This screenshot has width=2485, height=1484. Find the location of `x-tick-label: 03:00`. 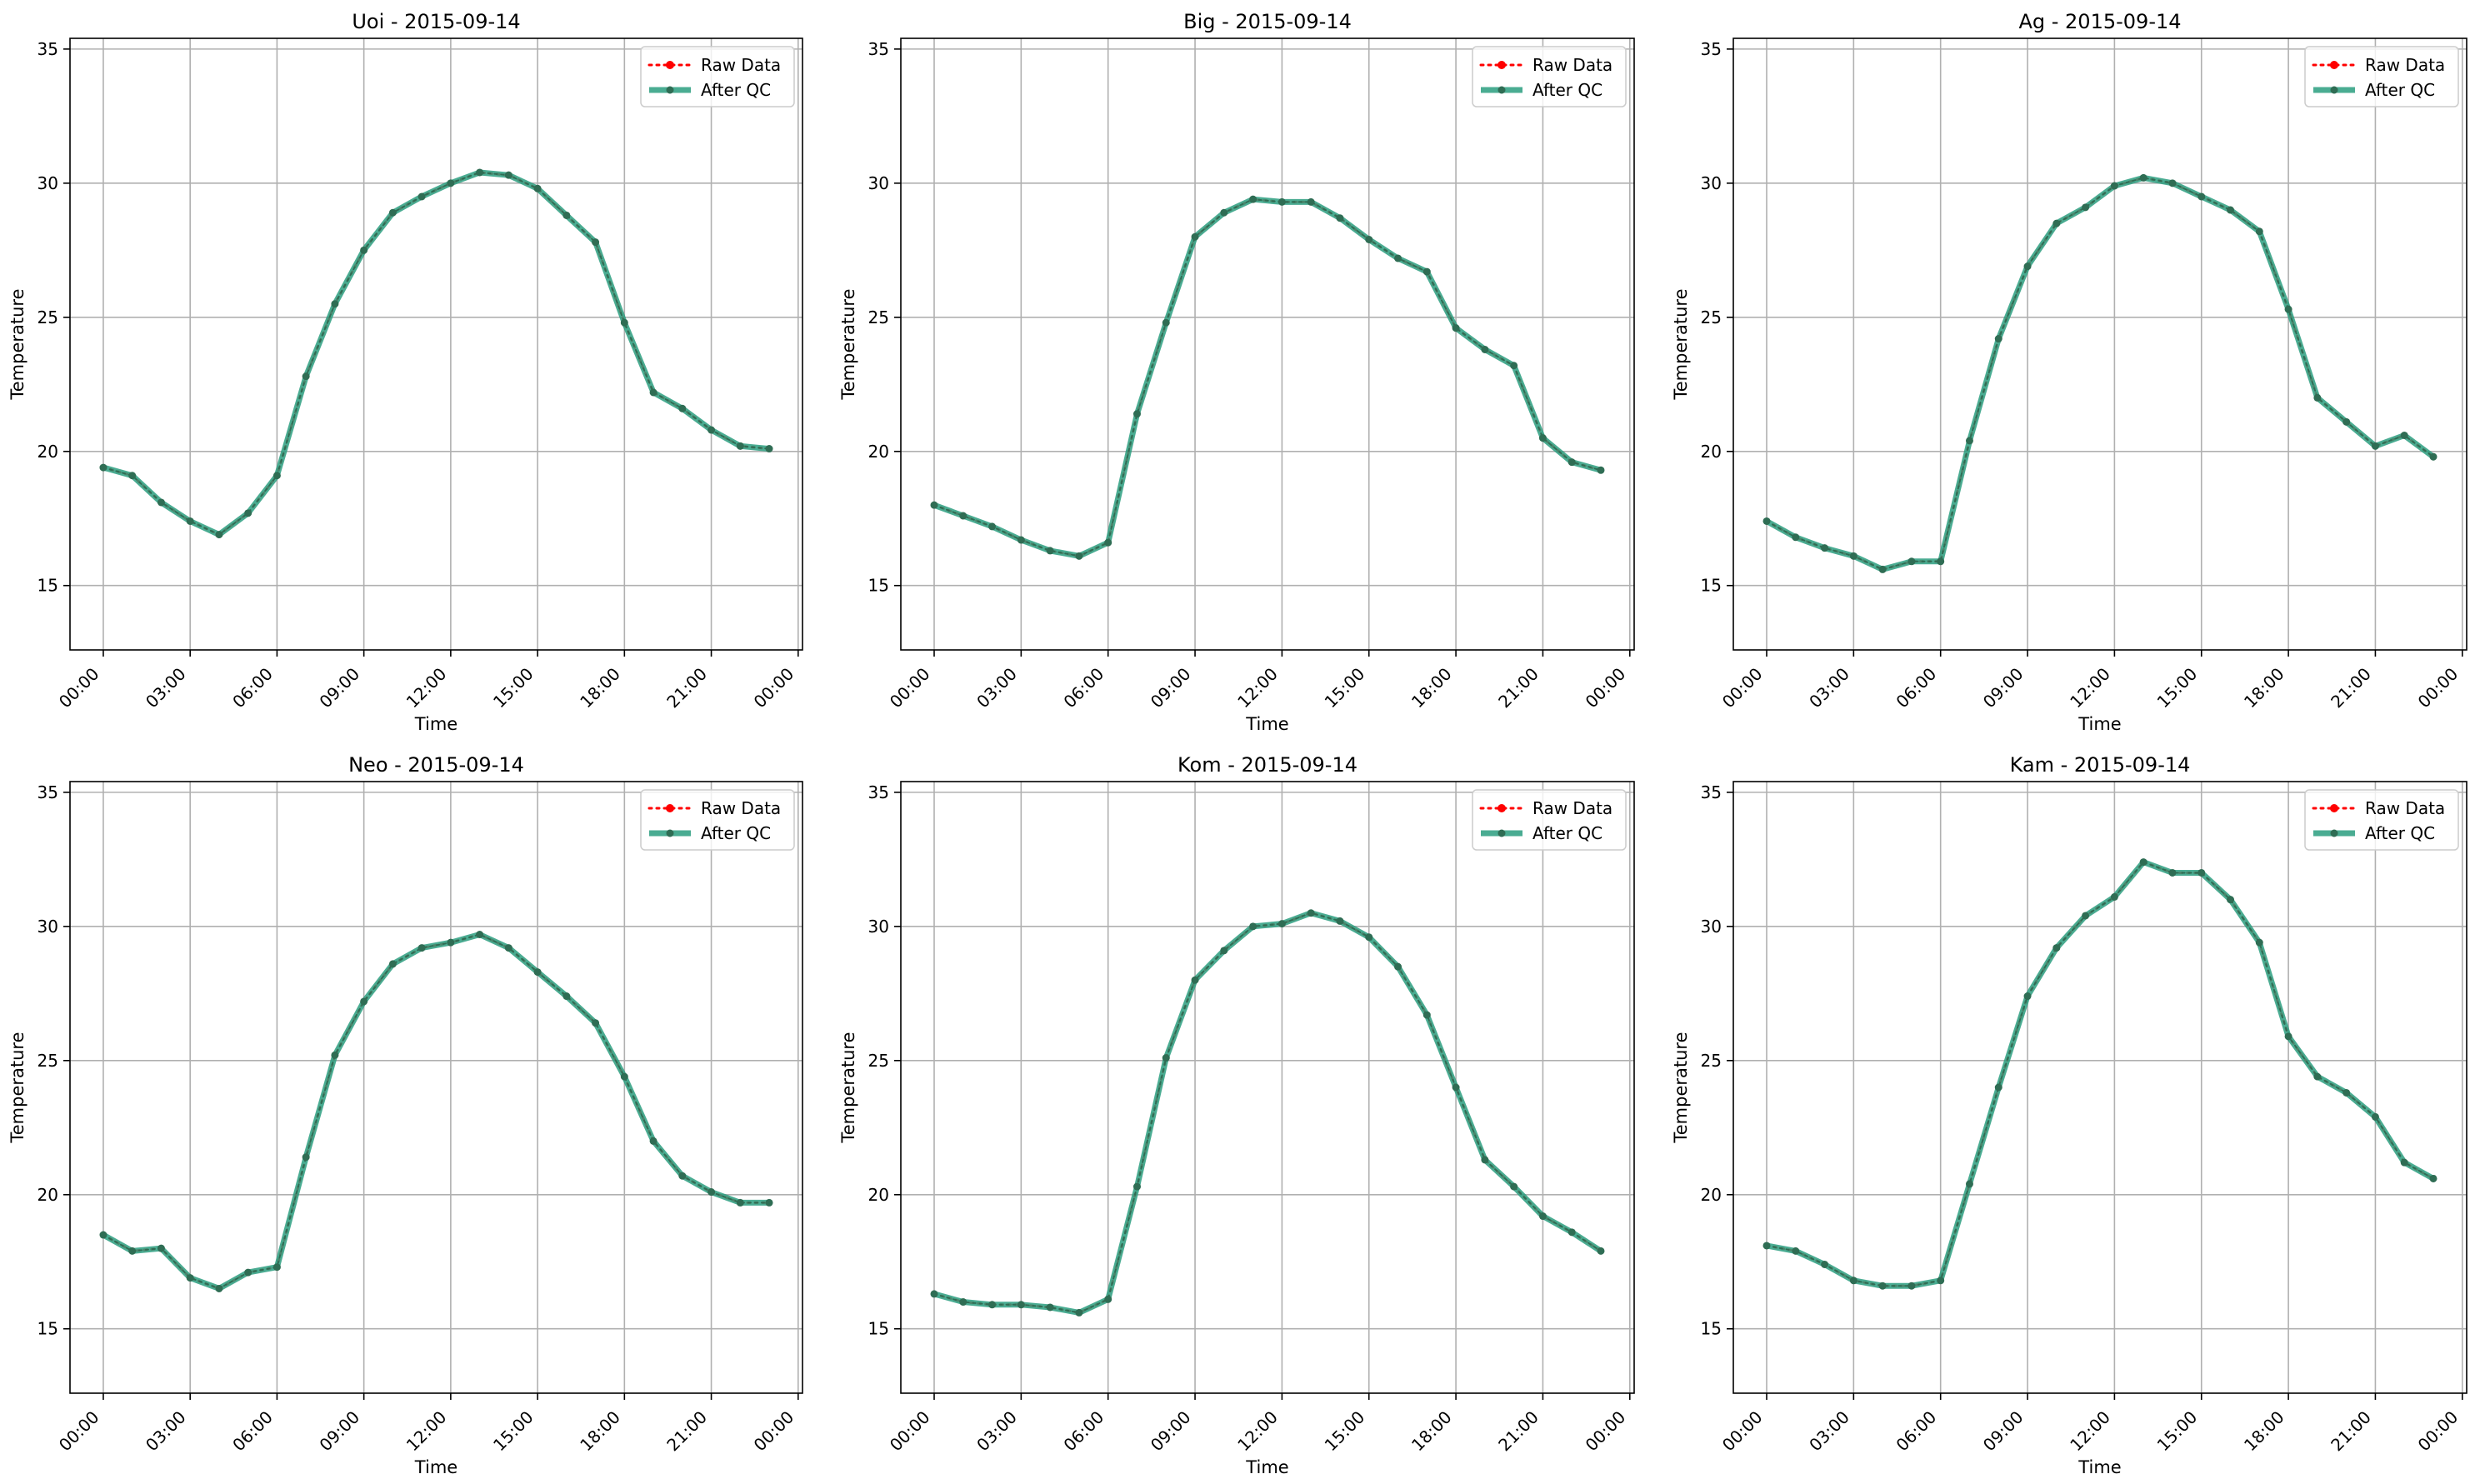

x-tick-label: 03:00 is located at coordinates (996, 1431).